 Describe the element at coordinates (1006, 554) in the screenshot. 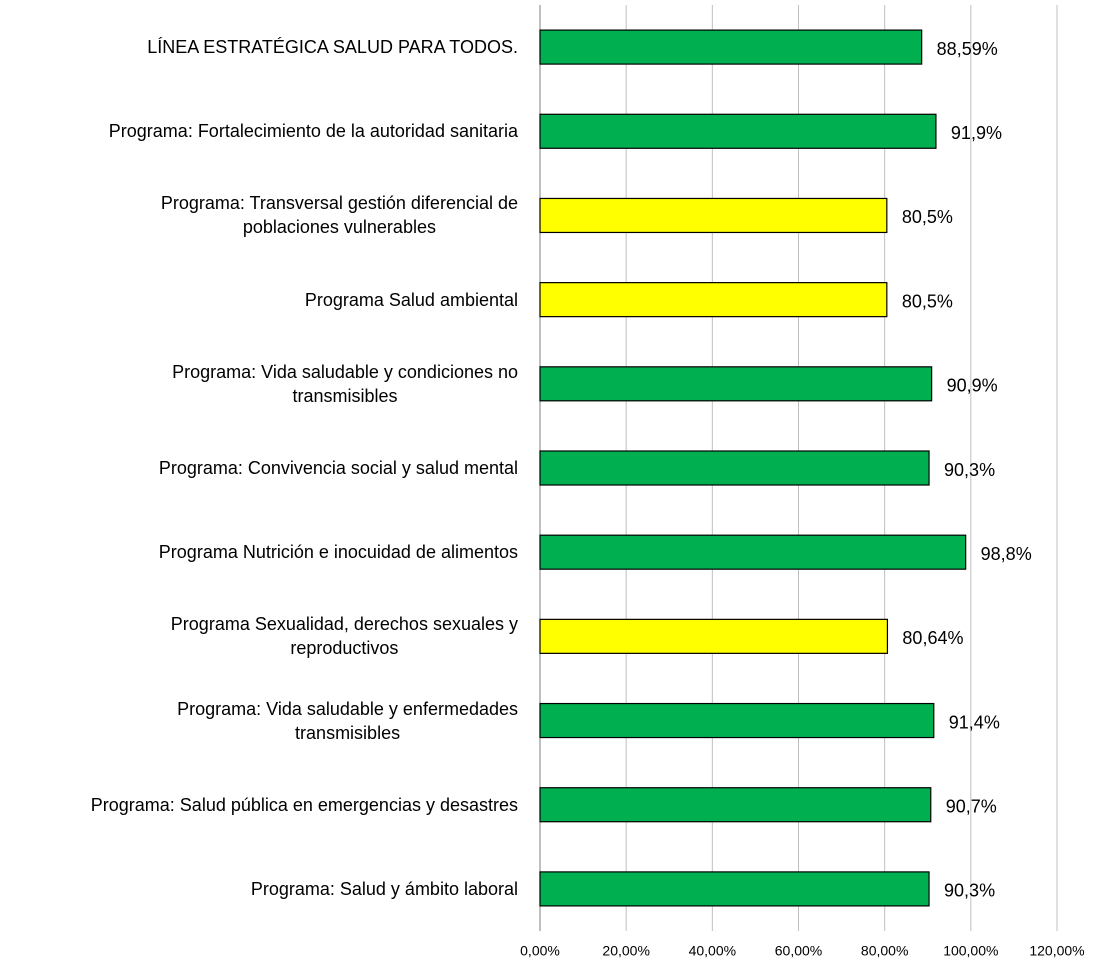

I see `value-label: 98,8%` at that location.